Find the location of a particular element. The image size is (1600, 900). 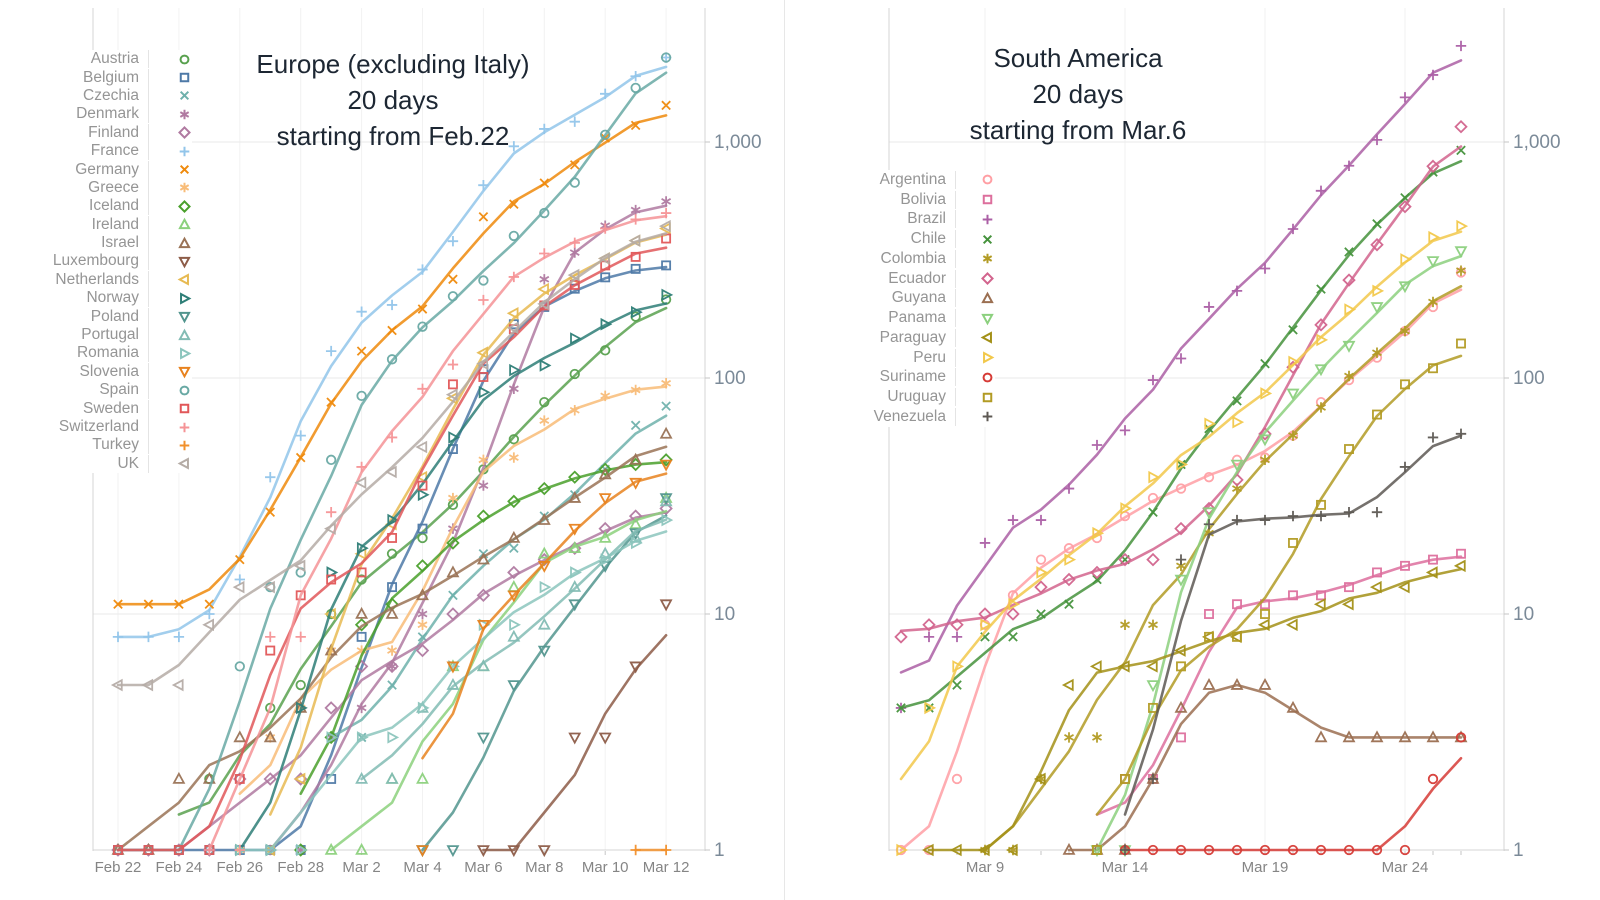

y-tick-label: 1 is located at coordinates (719, 850).